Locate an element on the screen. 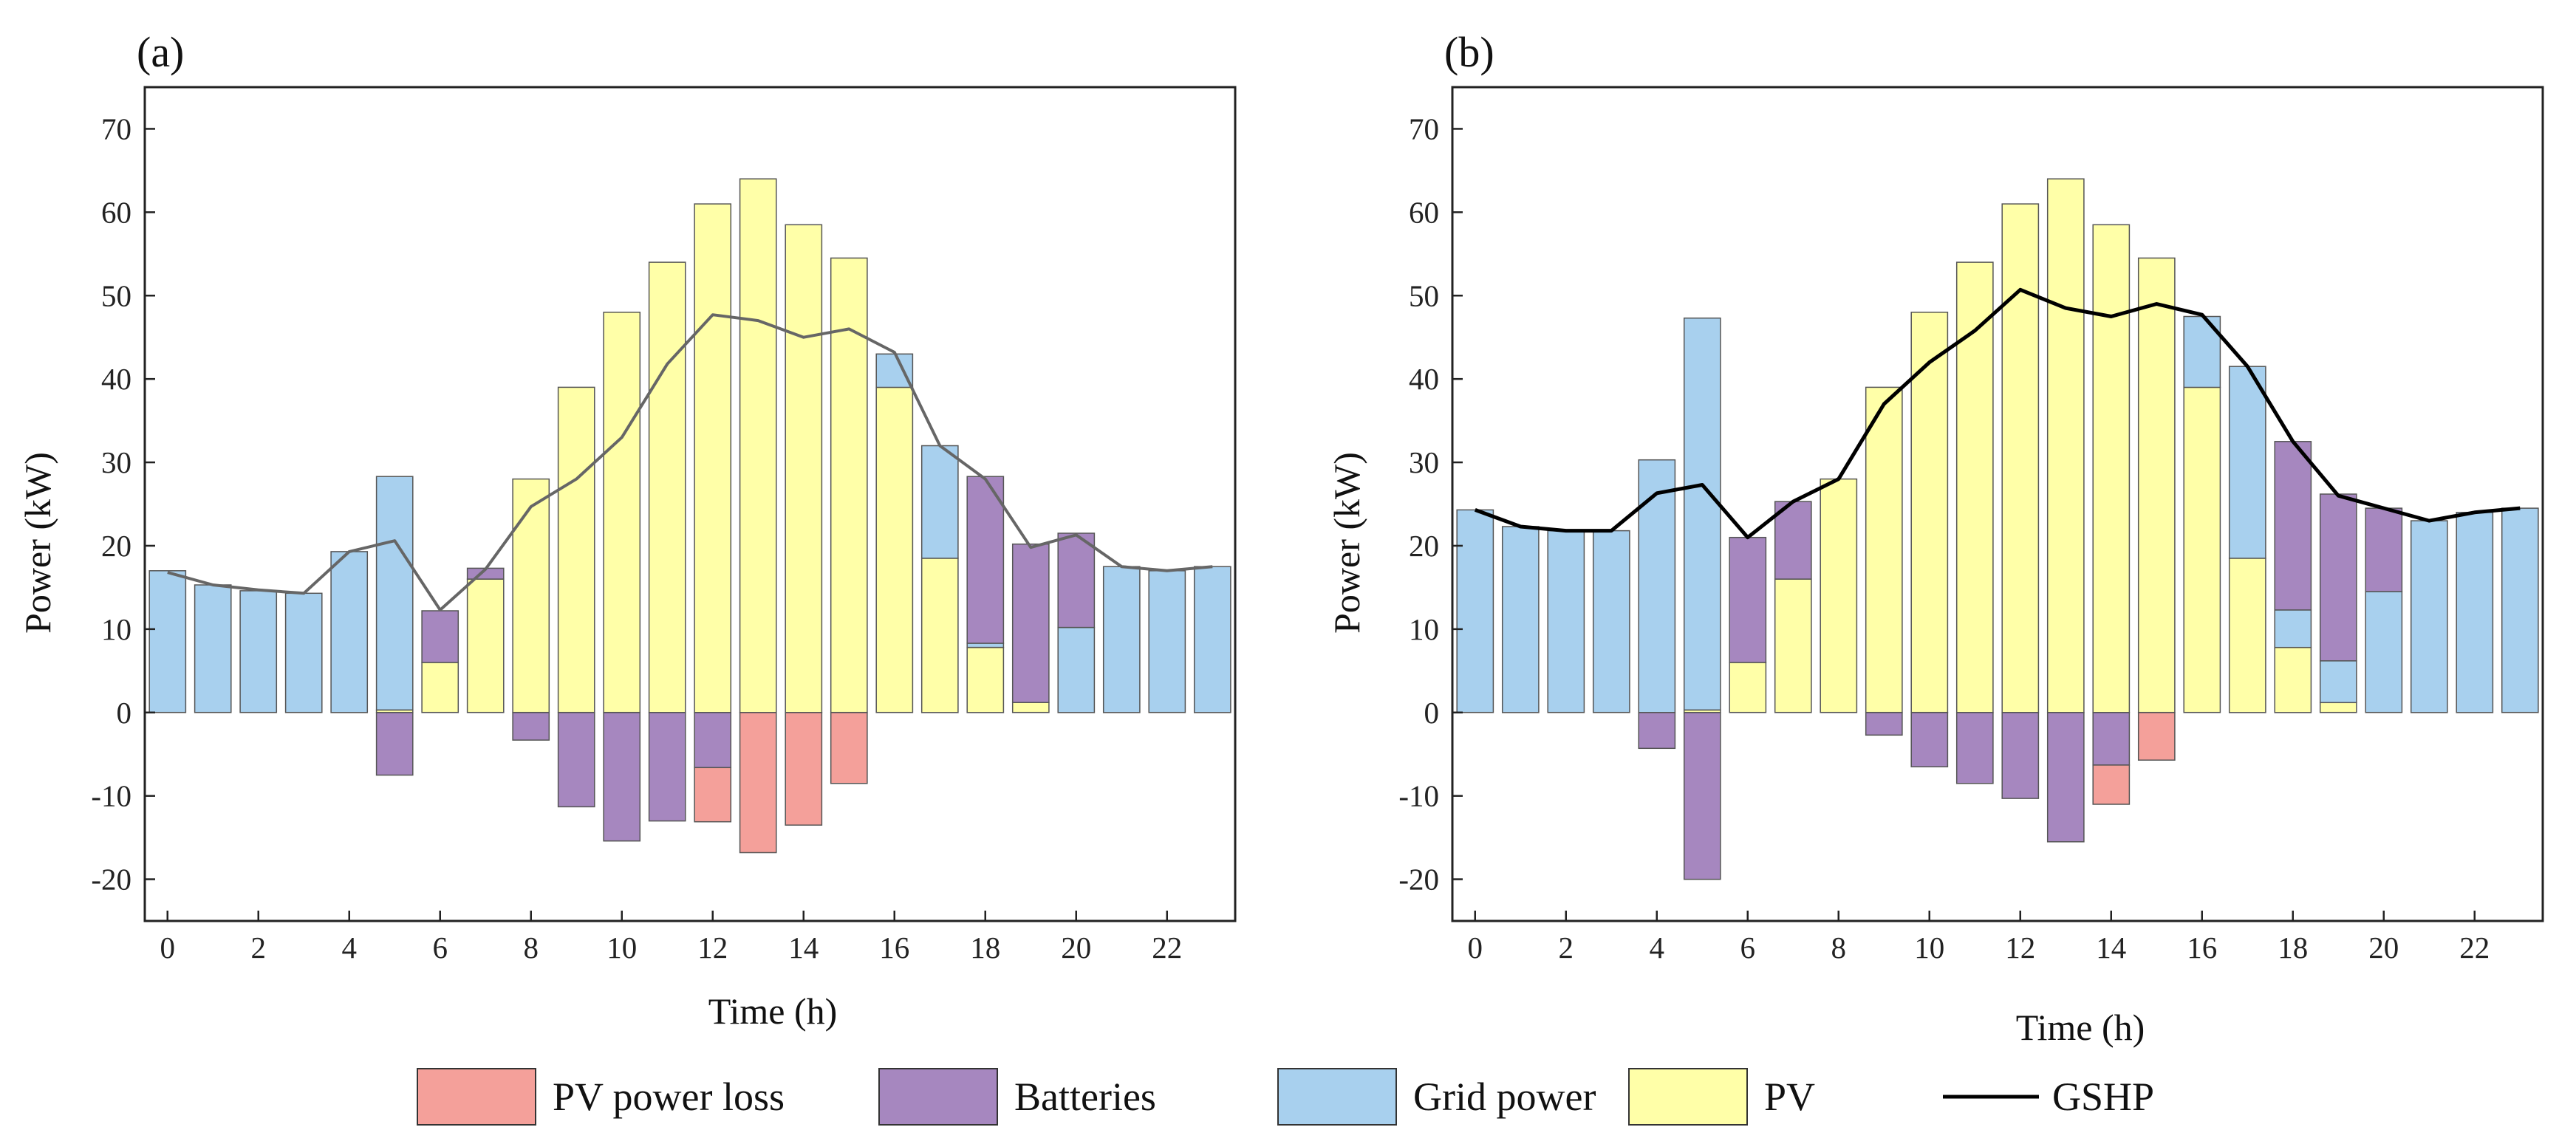 This screenshot has width=2576, height=1144. y-tick-label: 70 is located at coordinates (1424, 128).